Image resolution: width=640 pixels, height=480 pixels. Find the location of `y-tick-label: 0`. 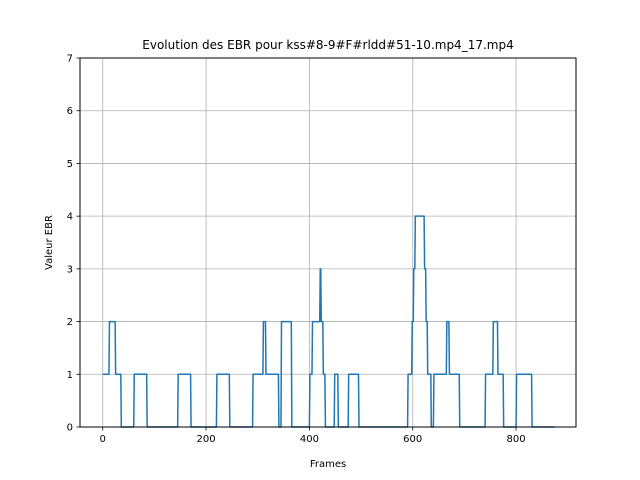

y-tick-label: 0 is located at coordinates (70, 428).